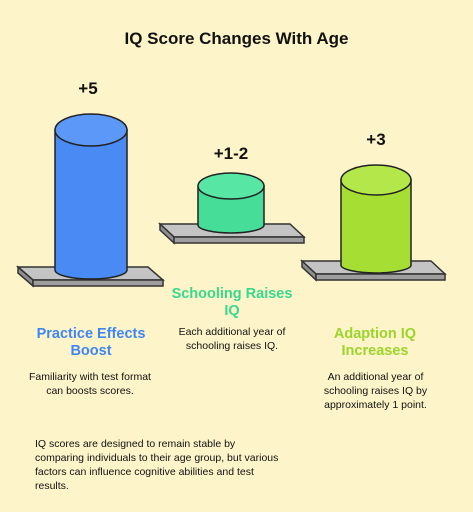 The width and height of the screenshot is (473, 512). I want to click on value-label-adaption: +3, so click(376, 139).